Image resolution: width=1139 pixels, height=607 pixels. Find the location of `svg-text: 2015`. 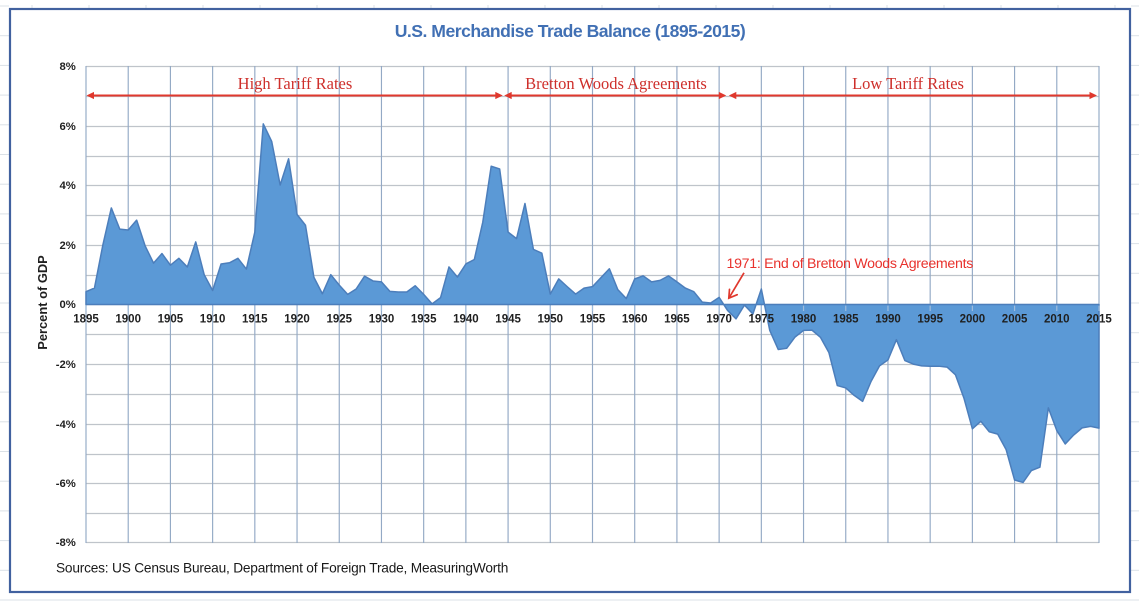

svg-text: 2015 is located at coordinates (1099, 320).